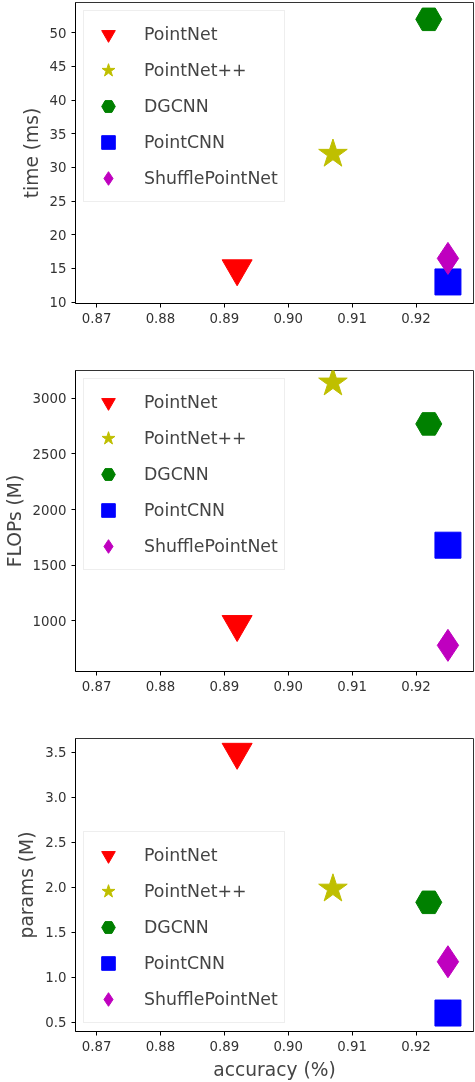  I want to click on y-tick-label: 3.5, so click(56, 752).